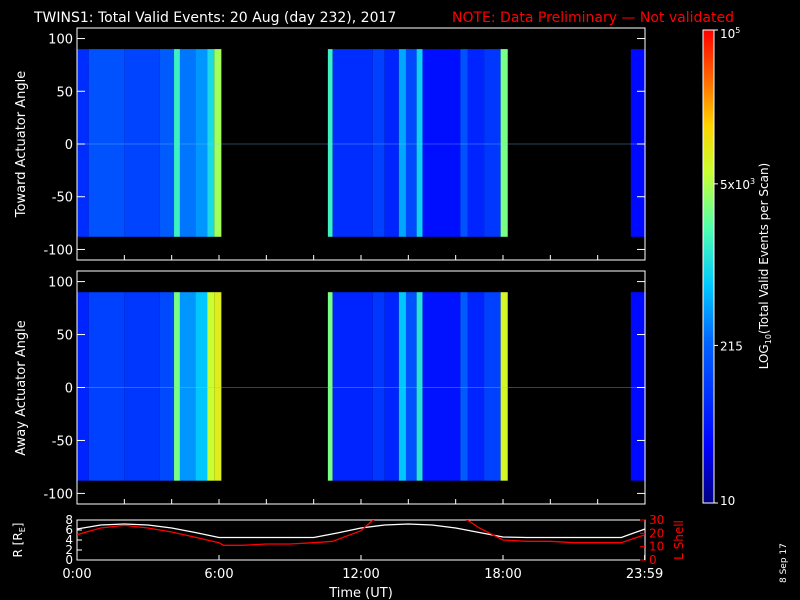 The width and height of the screenshot is (800, 600). I want to click on toward-ytick-label-100: 100, so click(60, 40).